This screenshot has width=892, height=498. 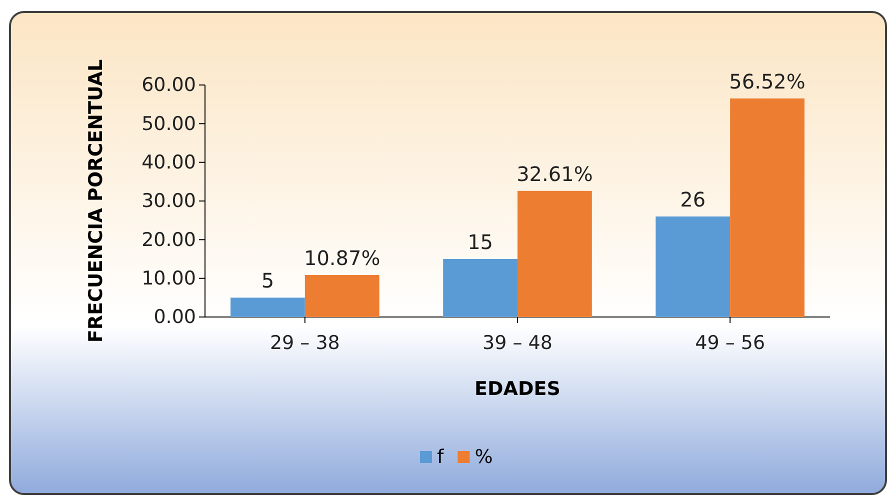 What do you see at coordinates (169, 239) in the screenshot?
I see `y-tick-label: 20.00` at bounding box center [169, 239].